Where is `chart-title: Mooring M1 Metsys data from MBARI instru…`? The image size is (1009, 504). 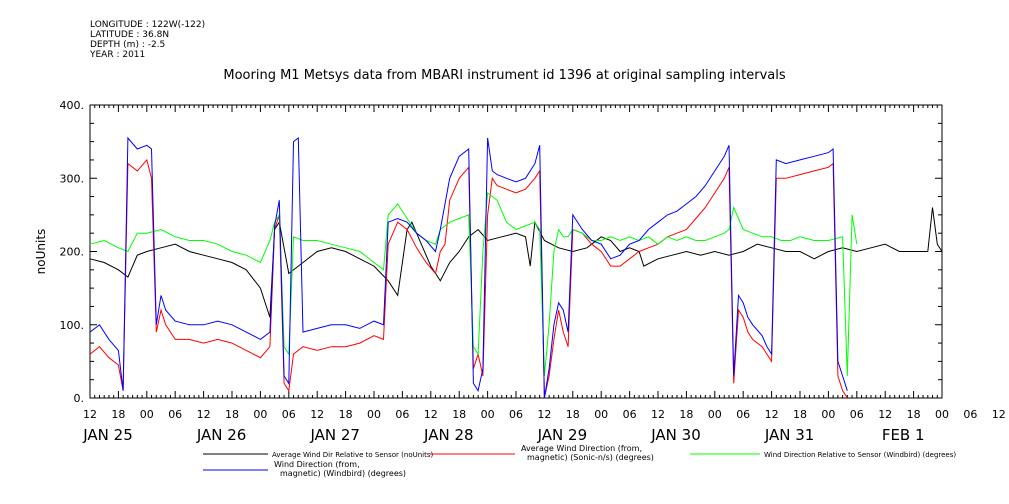
chart-title: Mooring M1 Metsys data from MBARI instru… is located at coordinates (504, 75).